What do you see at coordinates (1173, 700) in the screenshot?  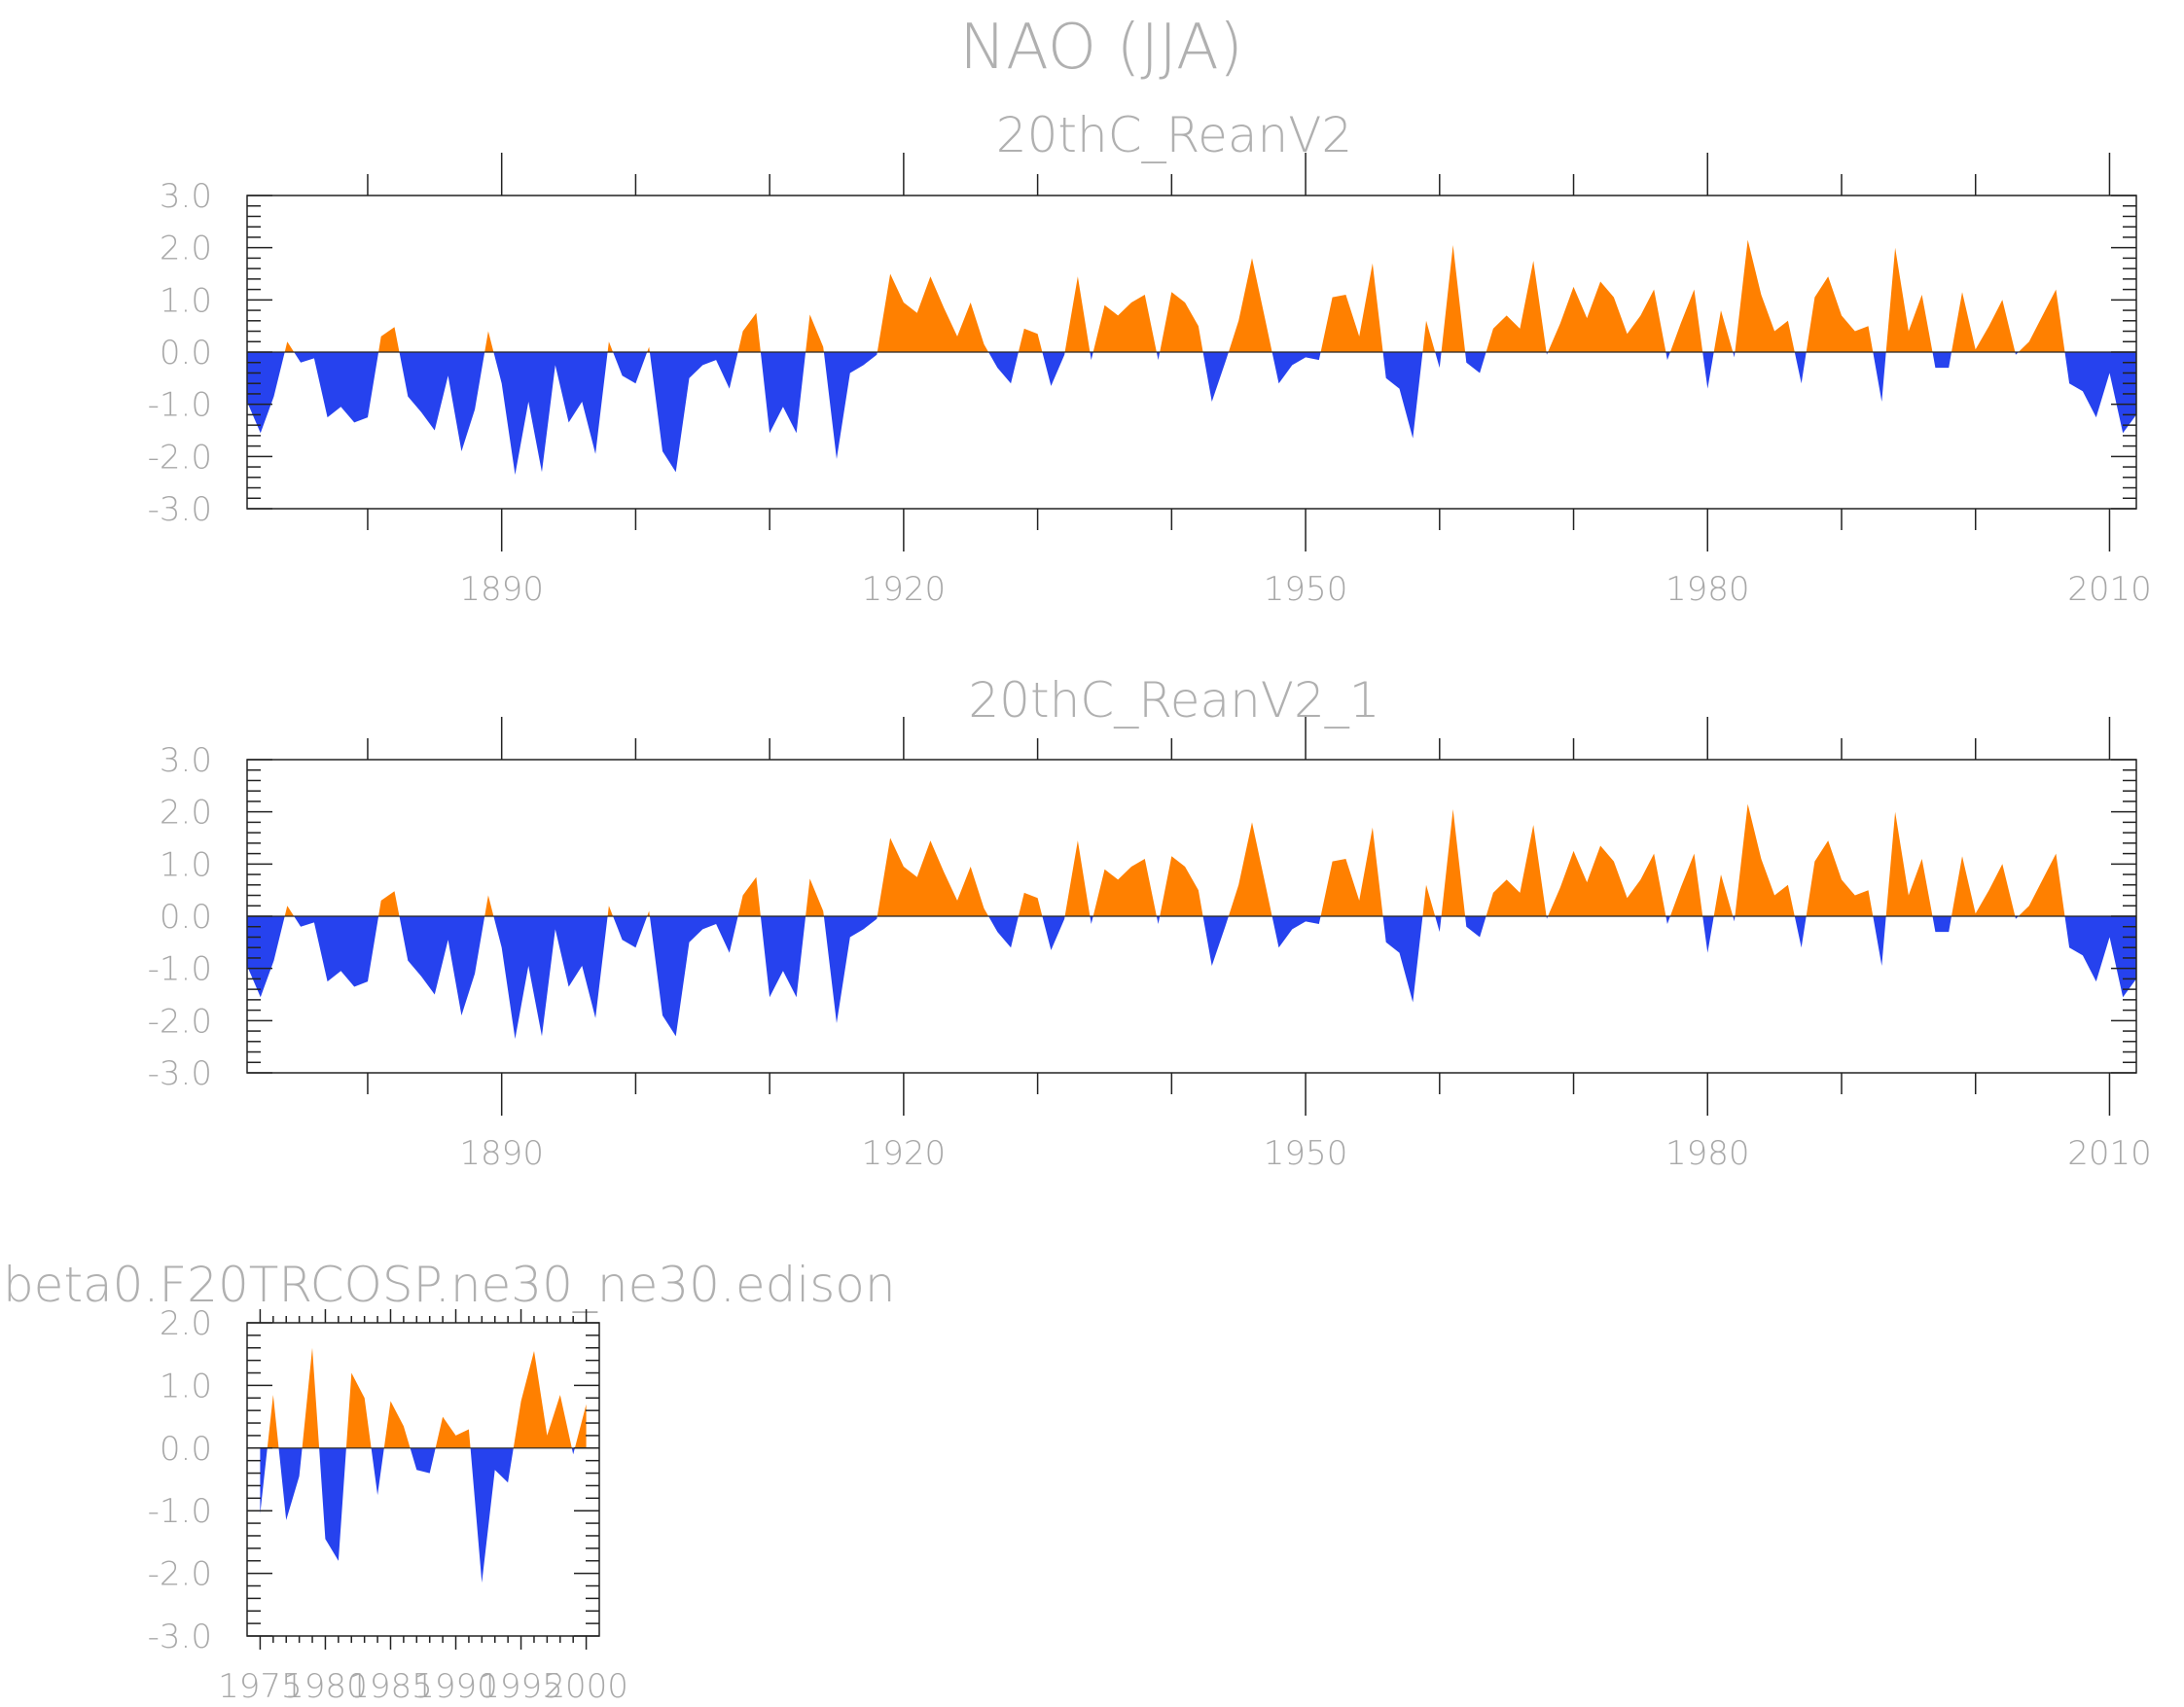 I see `panel-subtitle: 20thC_ReanV2_1` at bounding box center [1173, 700].